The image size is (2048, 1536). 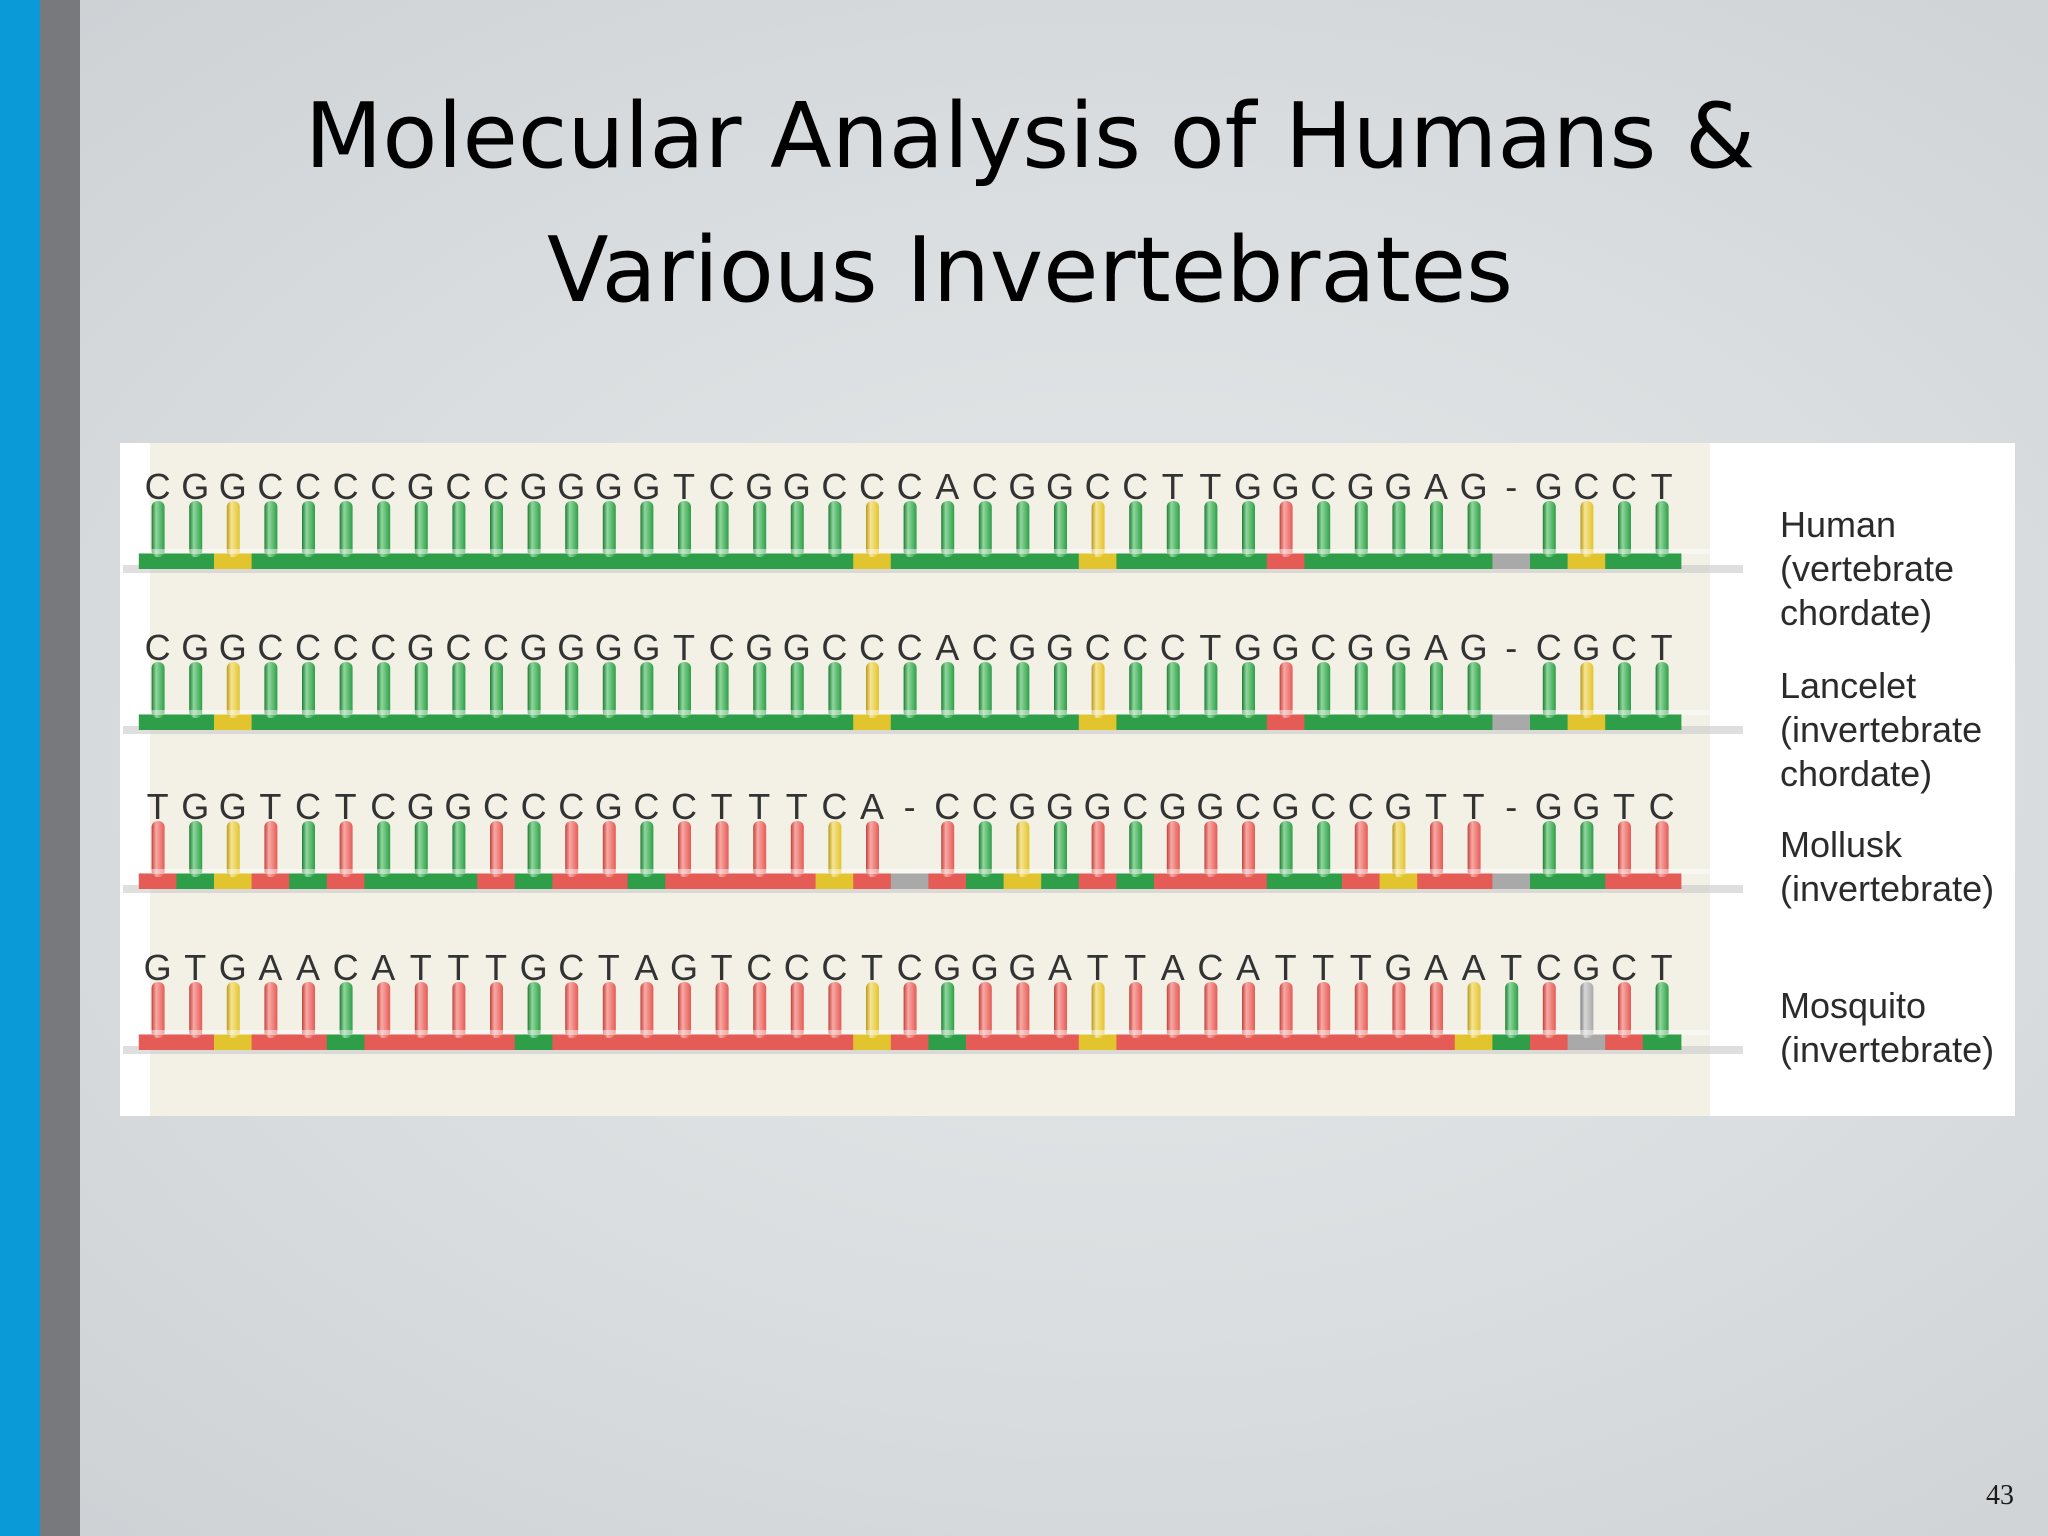 What do you see at coordinates (1030, 136) in the screenshot?
I see `title-line-1: Molecular Analysis of Humans &` at bounding box center [1030, 136].